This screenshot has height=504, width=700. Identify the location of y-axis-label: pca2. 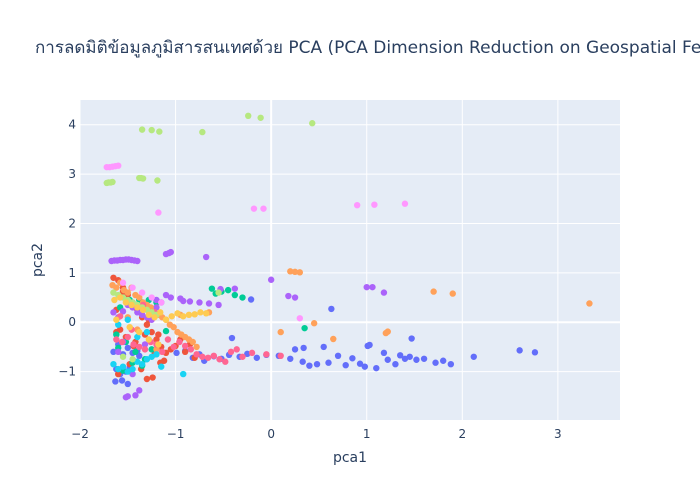
(38, 260).